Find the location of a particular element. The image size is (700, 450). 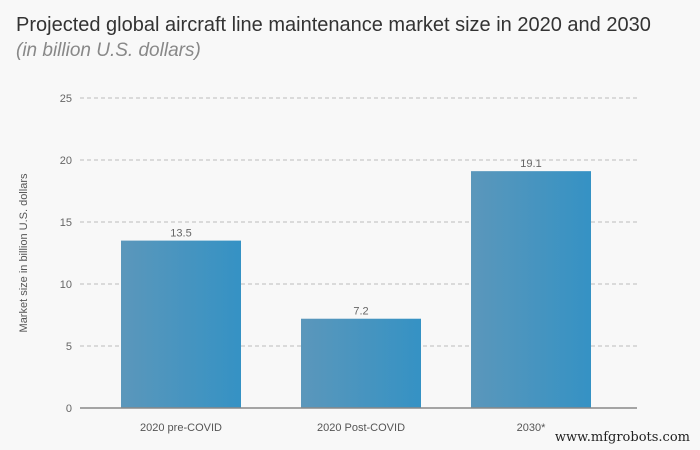

chart-subtitle: (in billion U.S. dollars) is located at coordinates (108, 50).